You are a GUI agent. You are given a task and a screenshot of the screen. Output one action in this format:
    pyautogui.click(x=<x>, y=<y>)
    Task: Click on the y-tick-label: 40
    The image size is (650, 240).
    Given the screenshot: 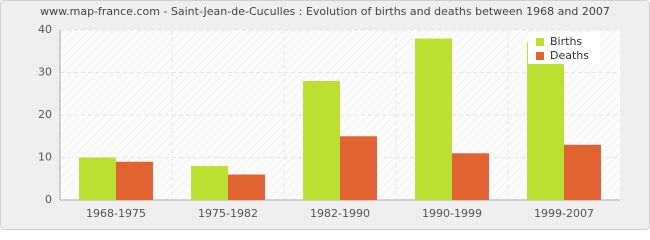 What is the action you would take?
    pyautogui.click(x=45, y=29)
    